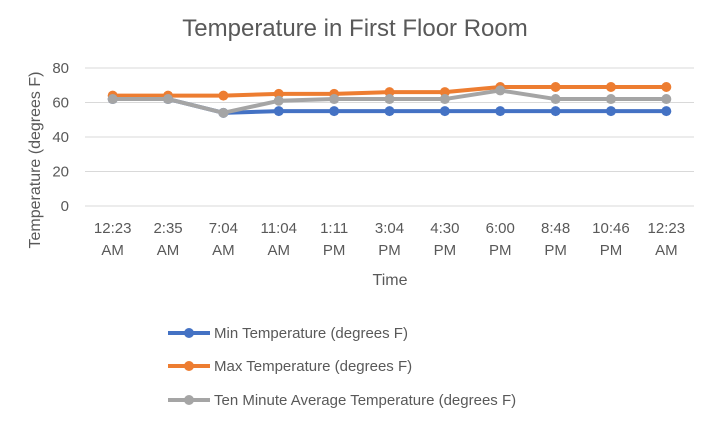  Describe the element at coordinates (354, 28) in the screenshot. I see `chart-title: Temperature in First Floor Room` at that location.